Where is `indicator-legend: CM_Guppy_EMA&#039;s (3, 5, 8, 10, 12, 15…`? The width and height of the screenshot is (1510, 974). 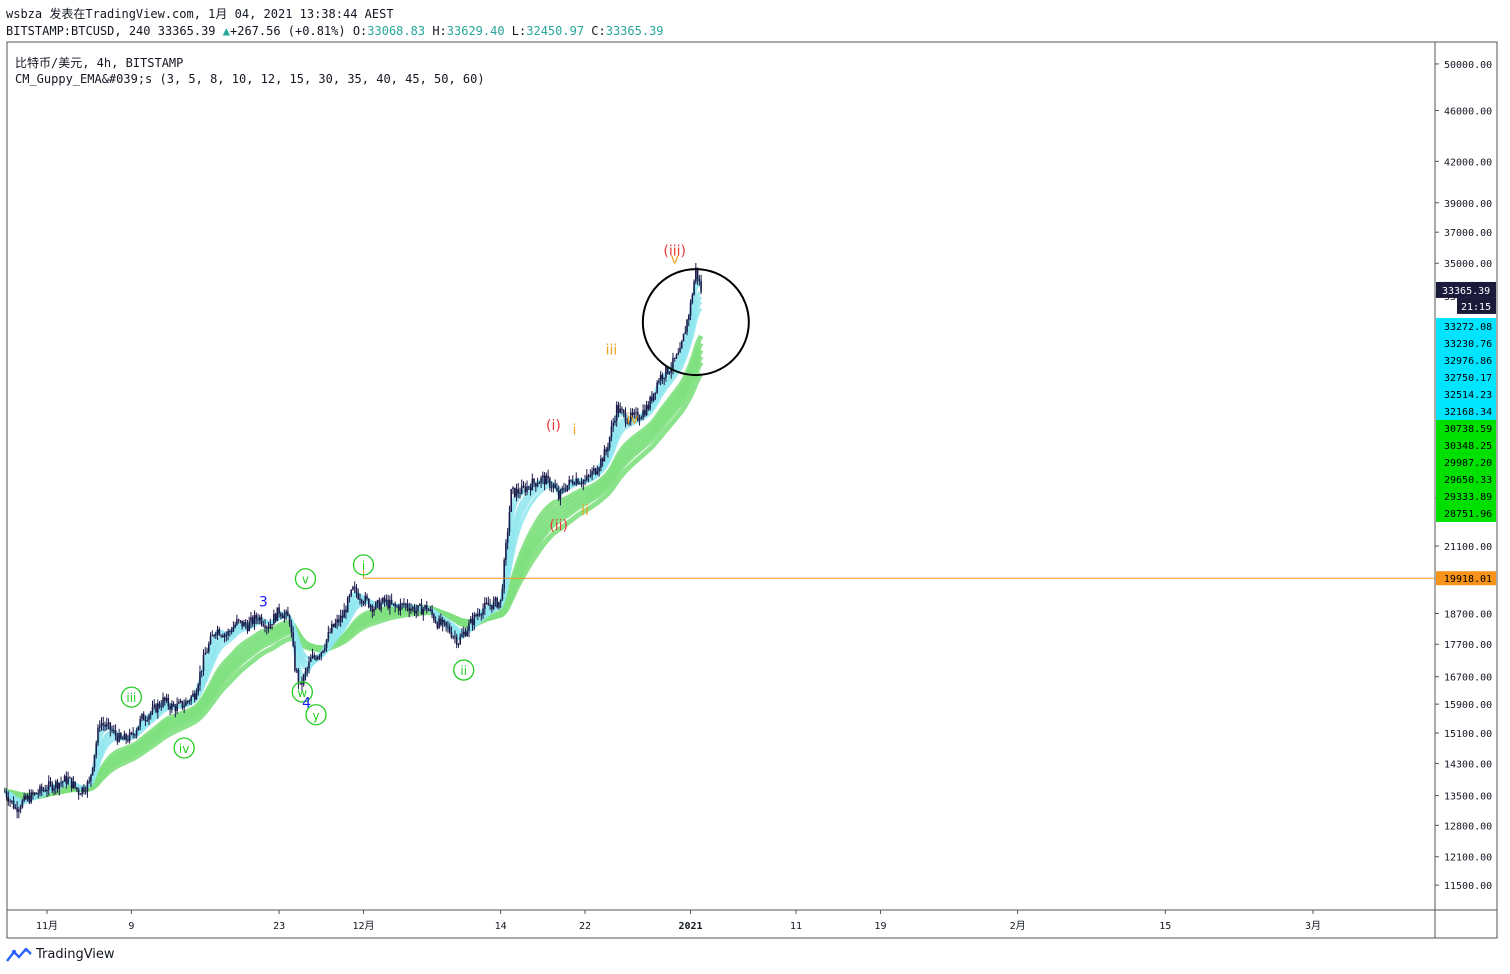
indicator-legend: CM_Guppy_EMA&#039;s (3, 5, 8, 10, 12, 15… is located at coordinates (250, 79).